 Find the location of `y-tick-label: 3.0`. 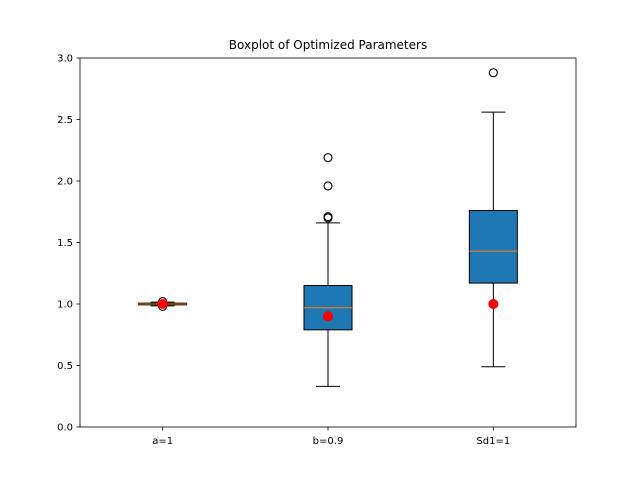

y-tick-label: 3.0 is located at coordinates (65, 59).